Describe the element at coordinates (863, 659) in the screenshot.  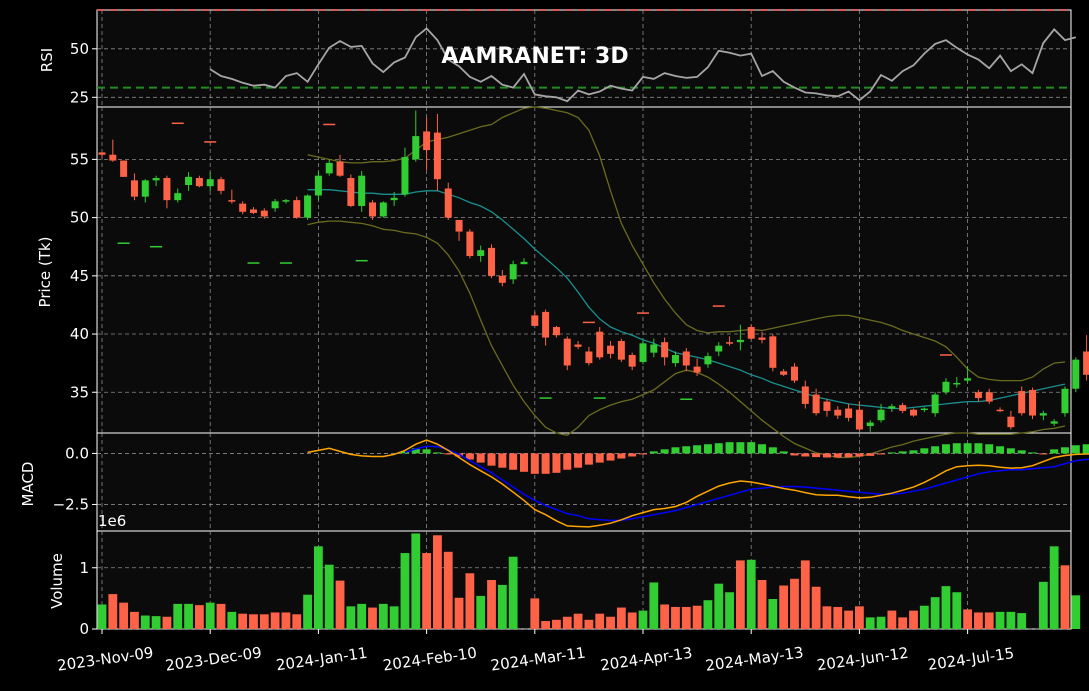
I see `x-tick-label: 2024-Jun-12` at that location.